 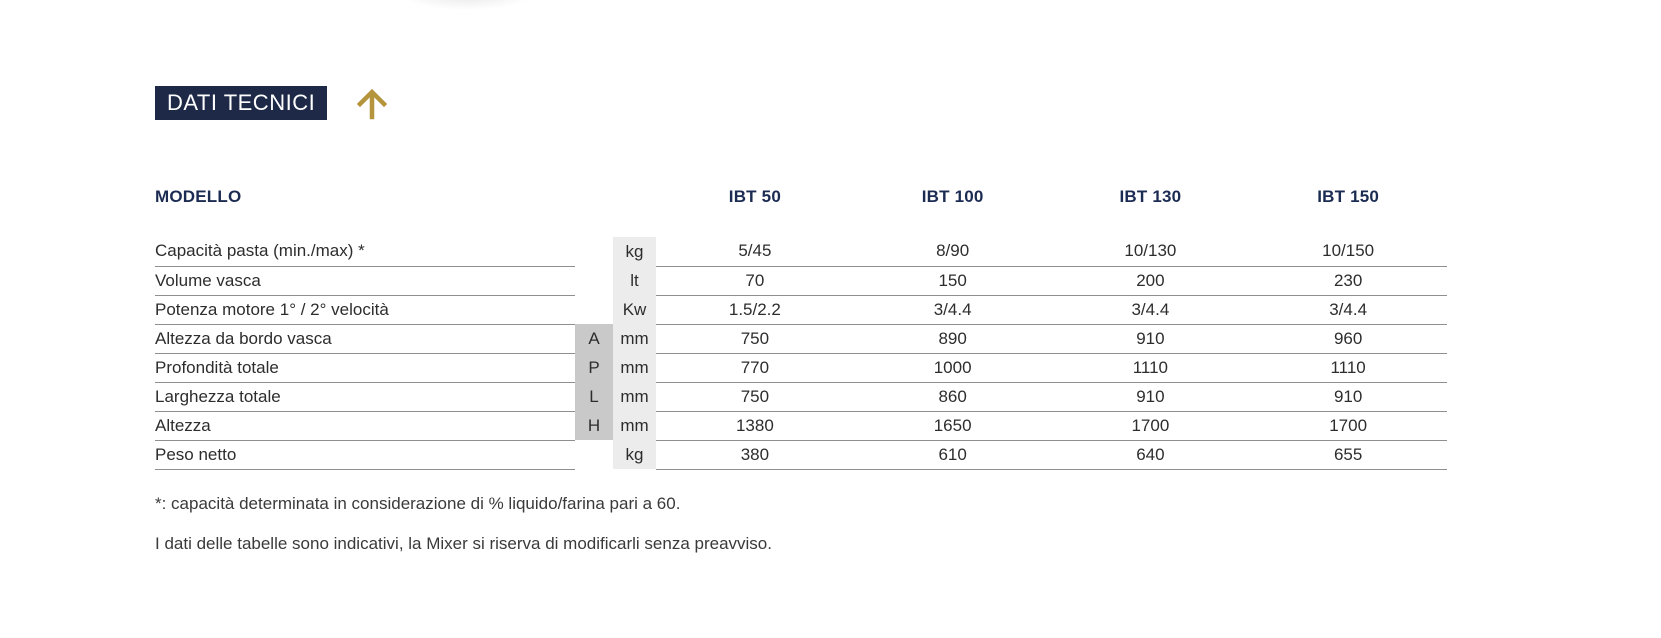 What do you see at coordinates (594, 367) in the screenshot?
I see `row-letter: P` at bounding box center [594, 367].